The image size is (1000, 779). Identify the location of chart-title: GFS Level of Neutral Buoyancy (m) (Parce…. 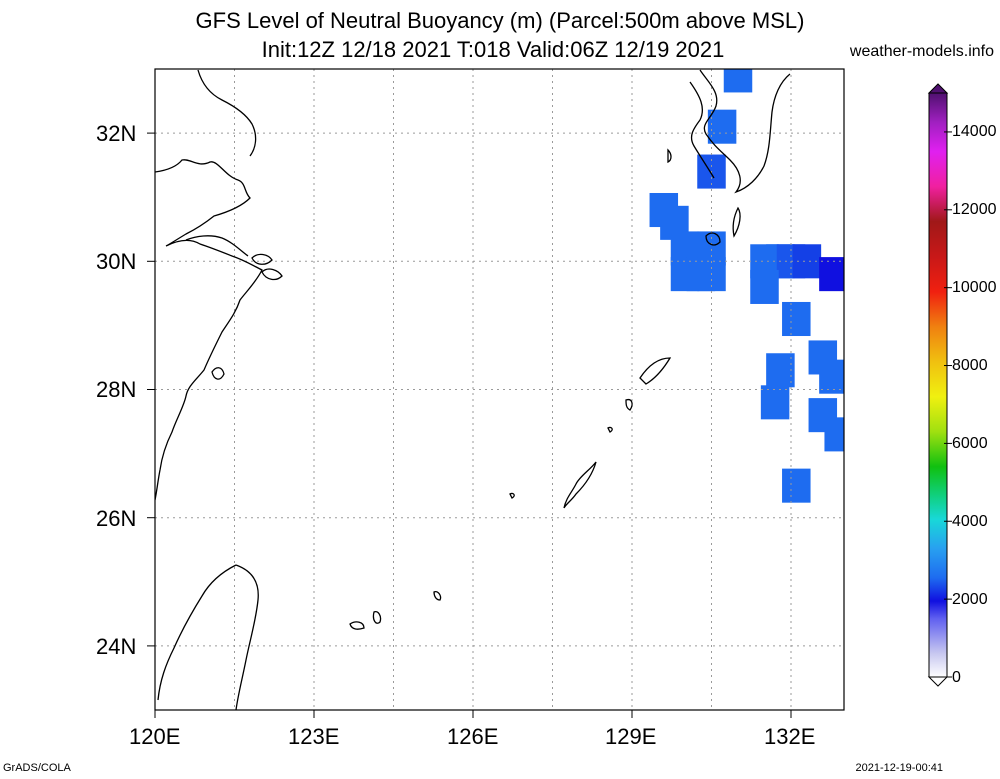
(500, 20).